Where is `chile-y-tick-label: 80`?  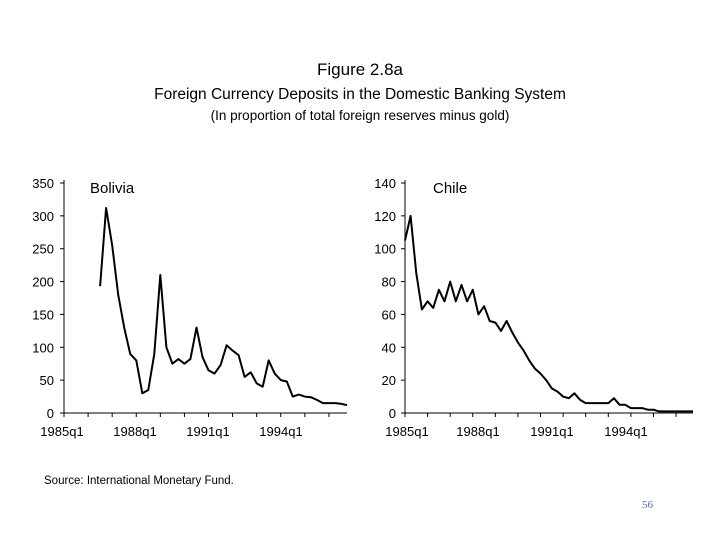 chile-y-tick-label: 80 is located at coordinates (389, 282).